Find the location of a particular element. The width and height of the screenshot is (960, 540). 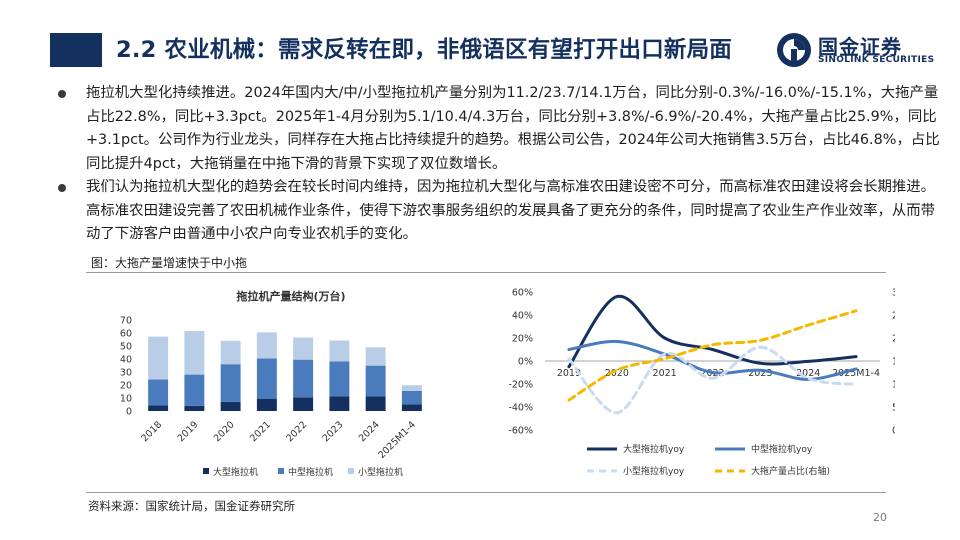

y-right-tick-label: 5% is located at coordinates (893, 408).